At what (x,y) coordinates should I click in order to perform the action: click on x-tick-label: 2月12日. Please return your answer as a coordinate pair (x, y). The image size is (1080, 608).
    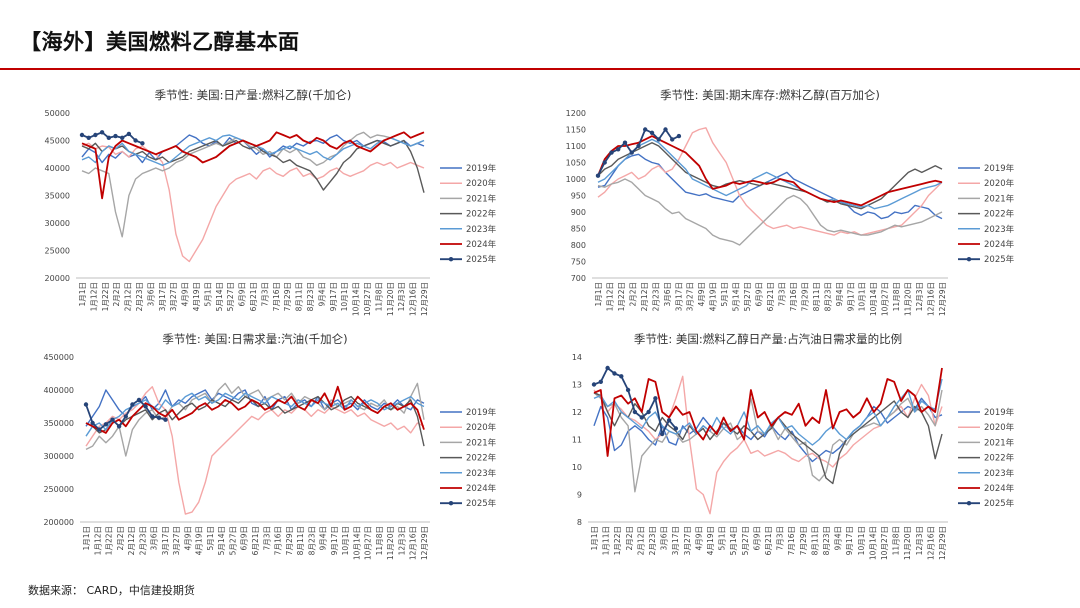
    Looking at the image, I should click on (128, 296).